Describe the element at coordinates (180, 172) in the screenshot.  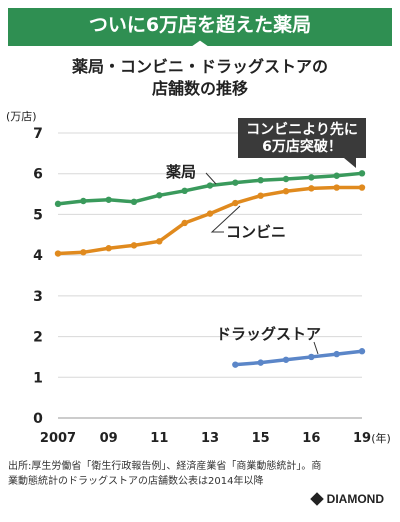
I see `series-label: 薬局` at that location.